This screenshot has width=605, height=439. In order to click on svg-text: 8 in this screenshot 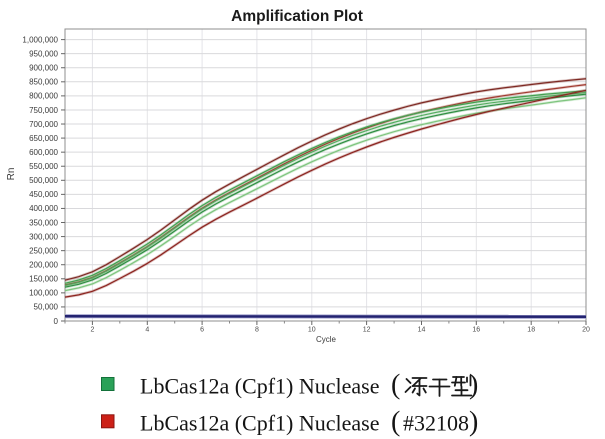, I will do `click(257, 330)`.